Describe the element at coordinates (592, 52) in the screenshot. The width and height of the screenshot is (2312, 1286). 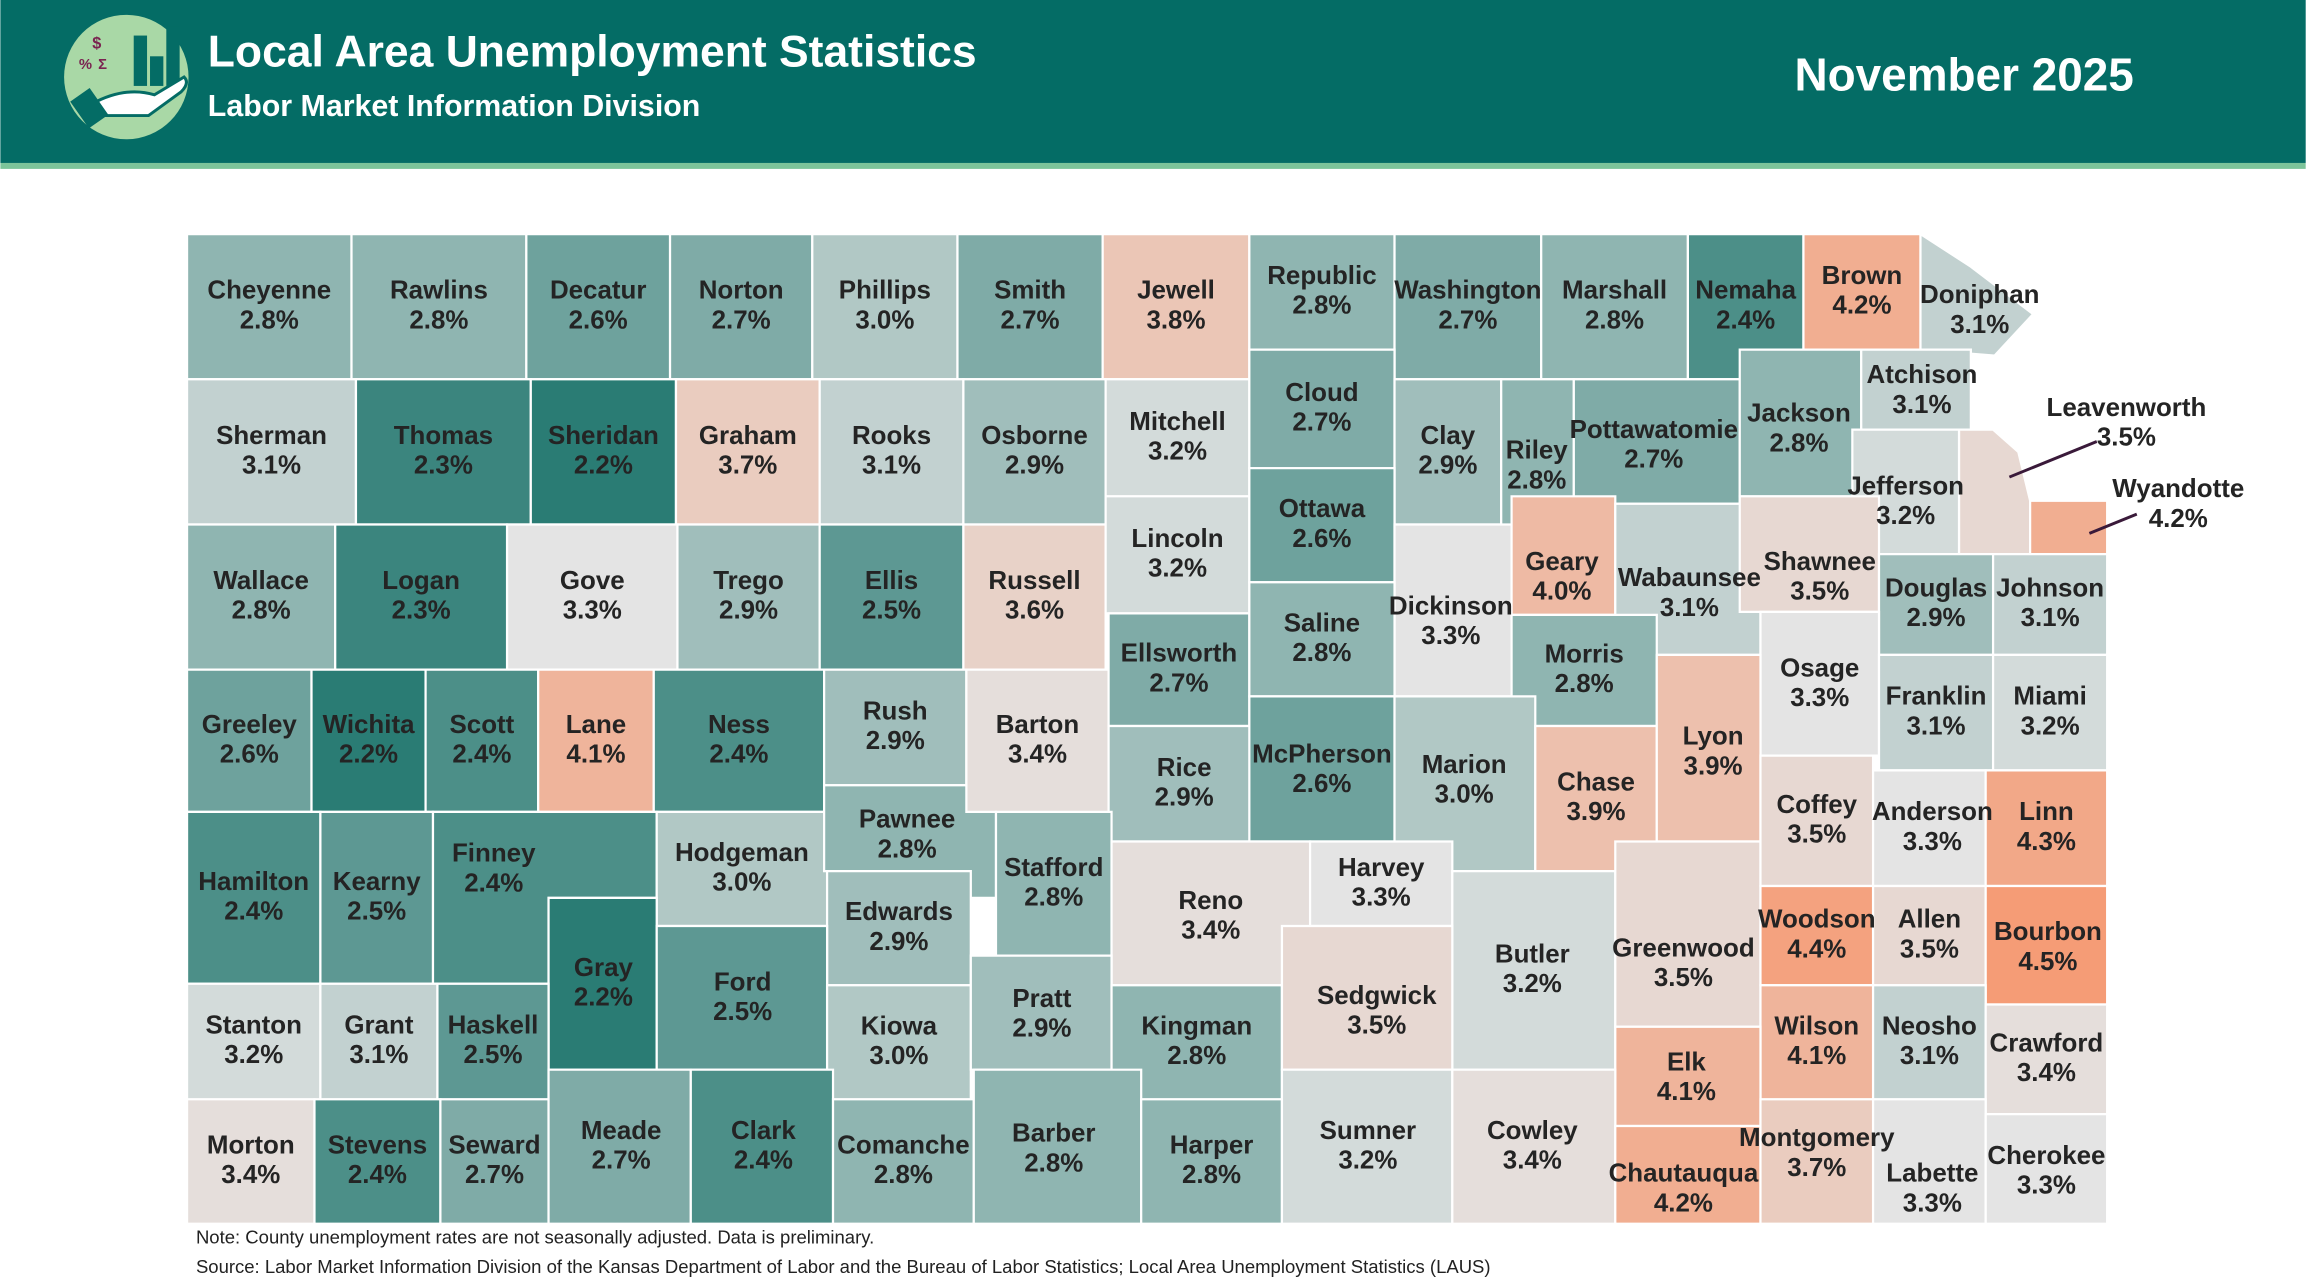
I see `title: Local Area Unemployment Statistics` at that location.